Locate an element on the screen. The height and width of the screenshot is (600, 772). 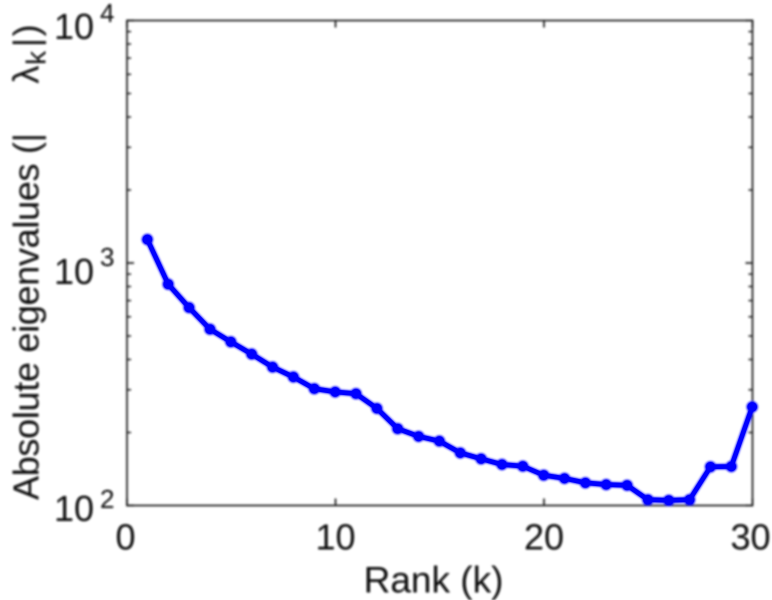
svg-text: 3 is located at coordinates (107, 257).